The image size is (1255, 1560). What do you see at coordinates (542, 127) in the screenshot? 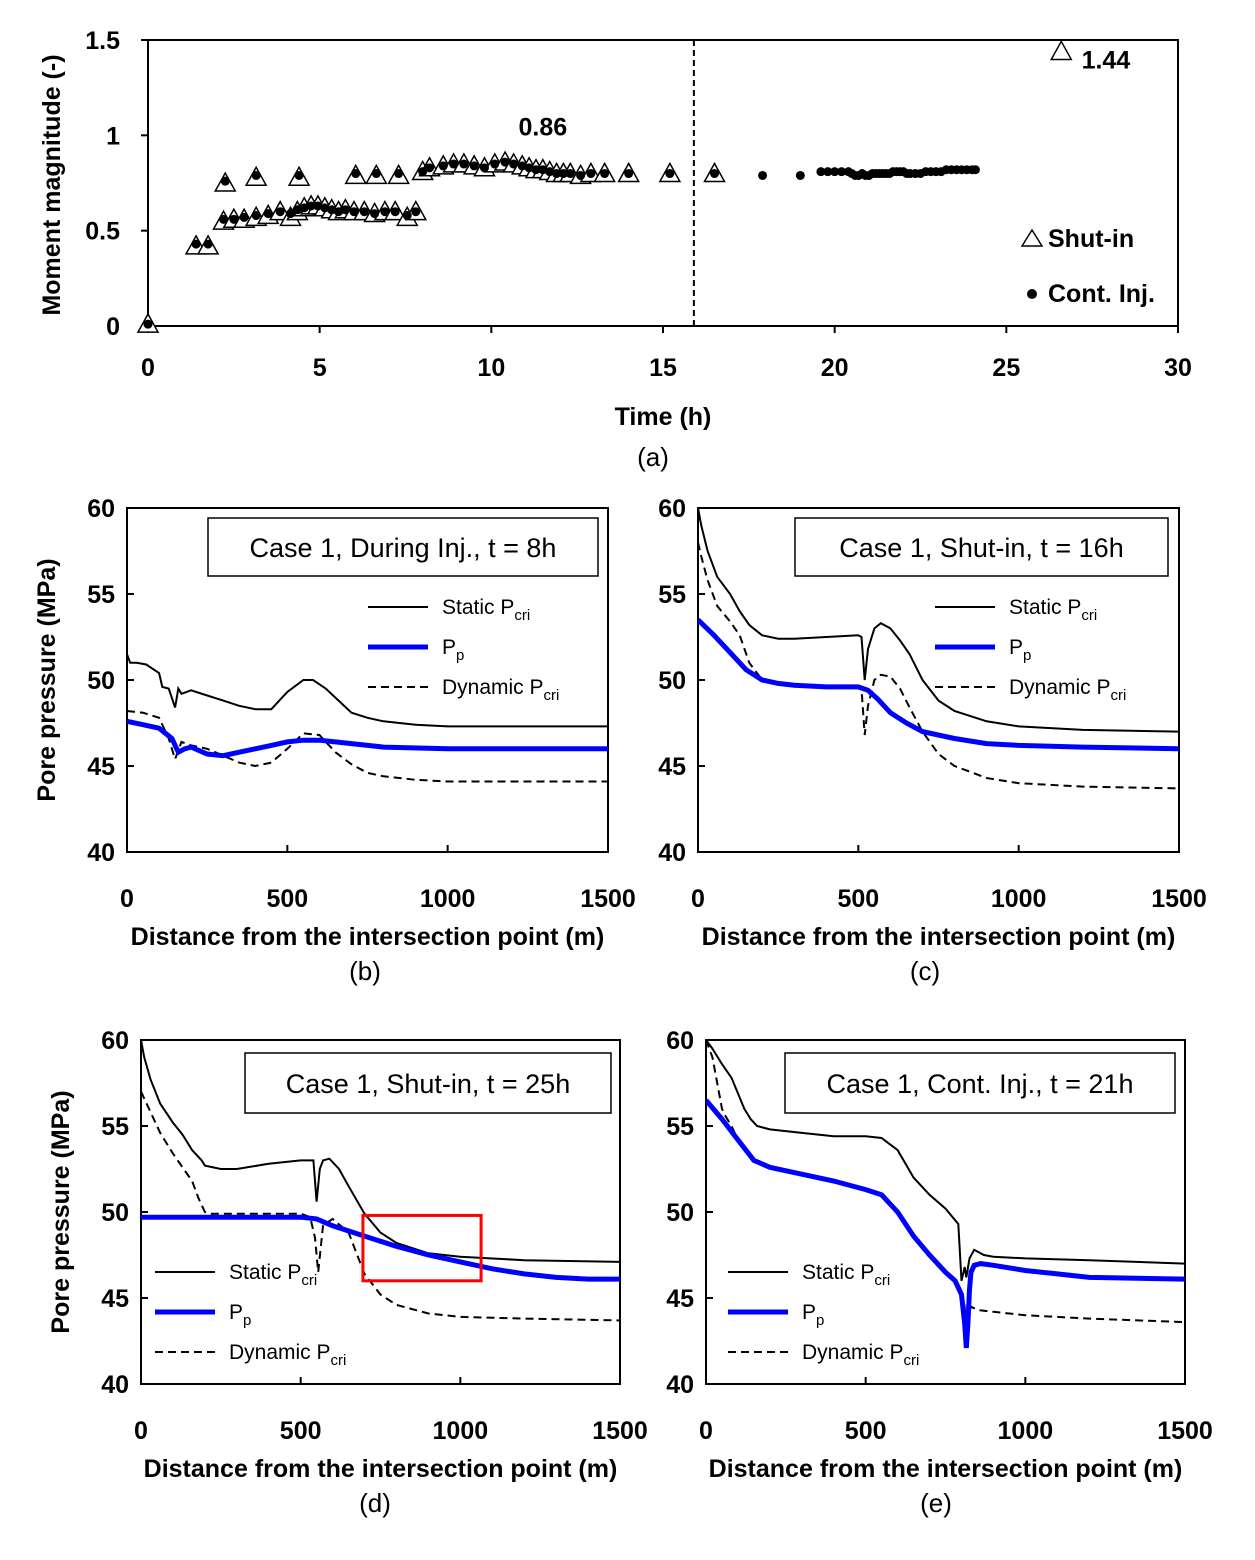
I see `annotation-max-moment-during: 0.86` at bounding box center [542, 127].